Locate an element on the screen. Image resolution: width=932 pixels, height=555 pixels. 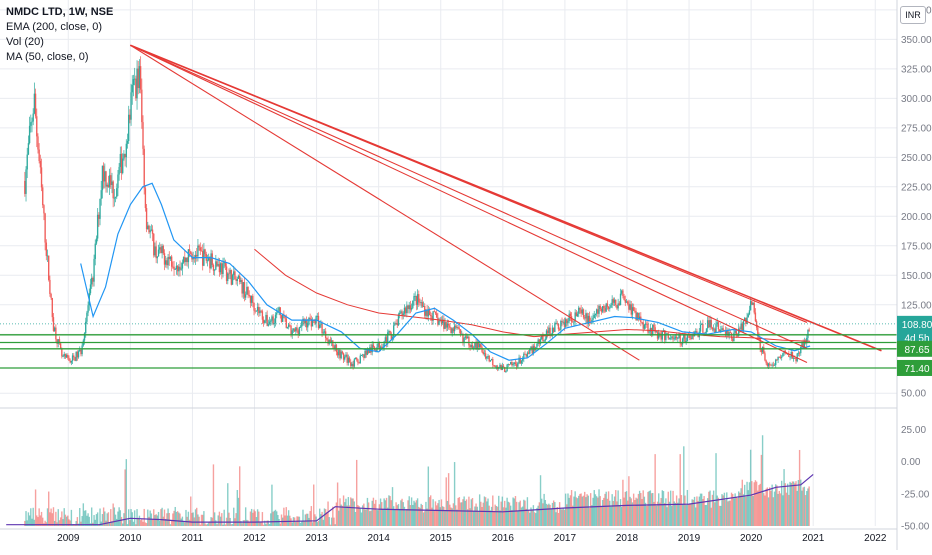
bar-countdown-label: 4d 5h is located at coordinates (916, 339).